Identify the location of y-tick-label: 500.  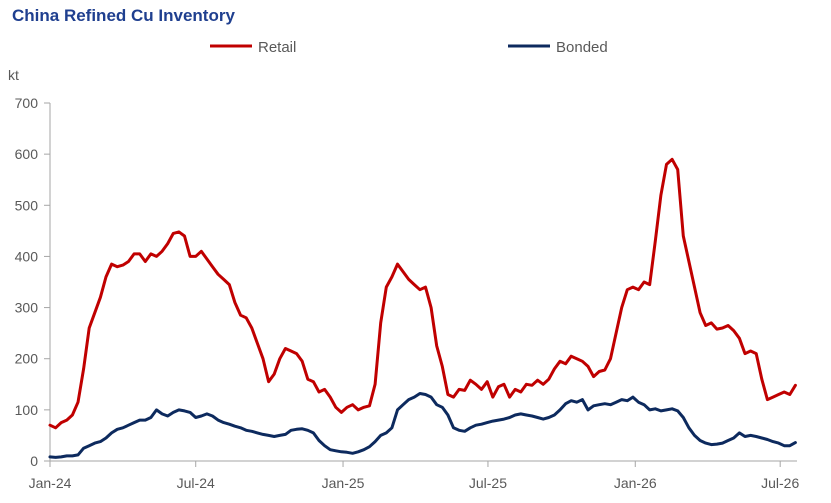
(27, 205).